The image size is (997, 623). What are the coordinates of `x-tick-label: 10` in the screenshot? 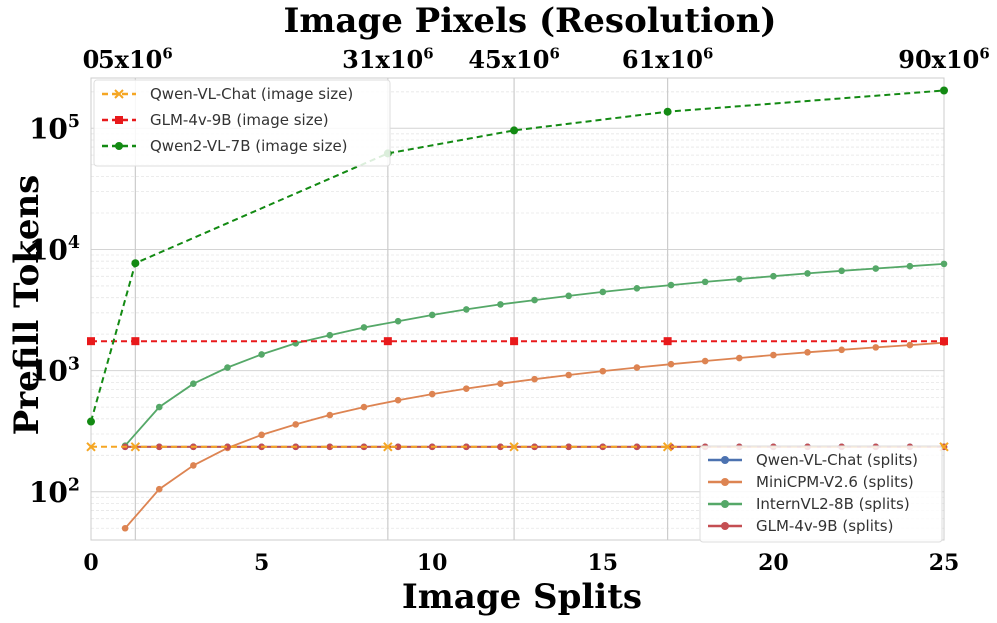 It's located at (432, 563).